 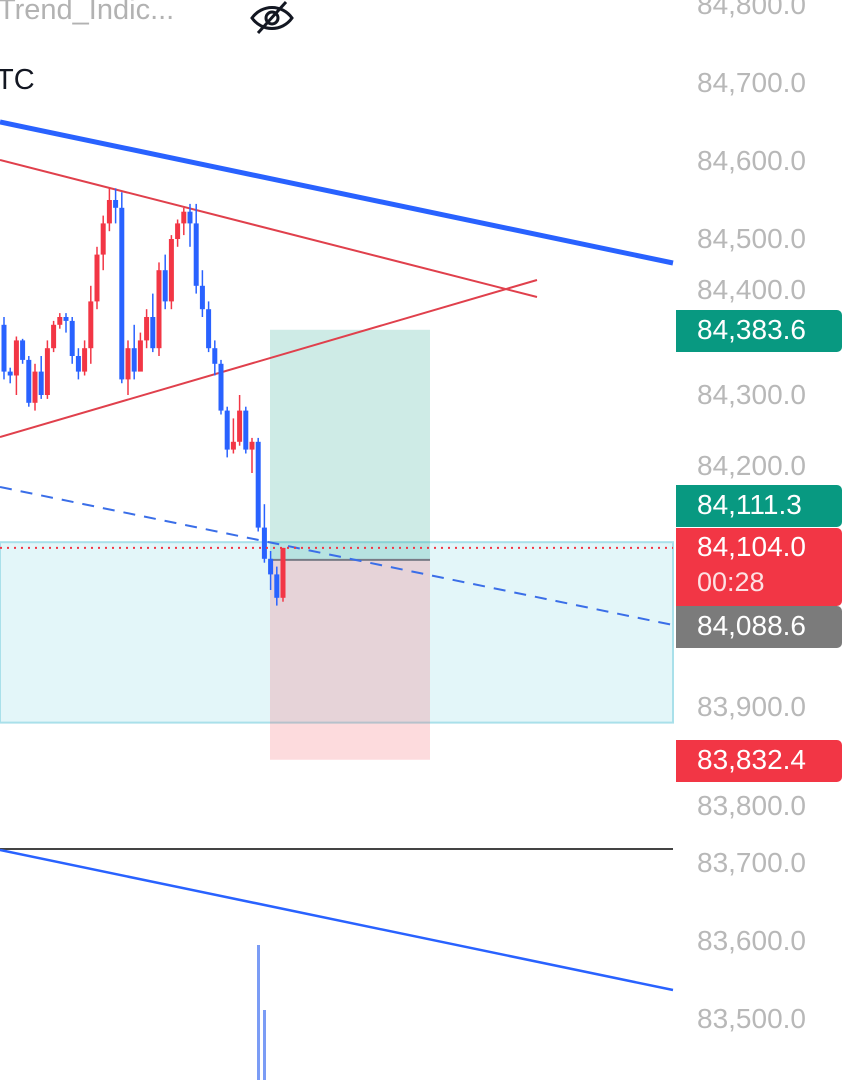 What do you see at coordinates (751, 625) in the screenshot?
I see `price-value: 84,088.6` at bounding box center [751, 625].